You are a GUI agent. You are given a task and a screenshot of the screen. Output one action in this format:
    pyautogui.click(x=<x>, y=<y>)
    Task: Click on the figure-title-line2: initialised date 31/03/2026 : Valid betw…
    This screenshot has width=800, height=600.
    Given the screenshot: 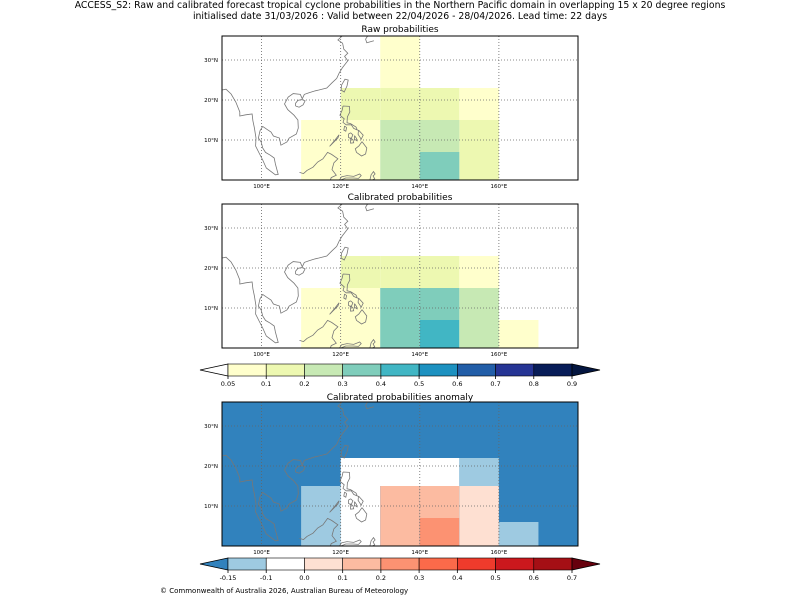 What is the action you would take?
    pyautogui.click(x=400, y=16)
    